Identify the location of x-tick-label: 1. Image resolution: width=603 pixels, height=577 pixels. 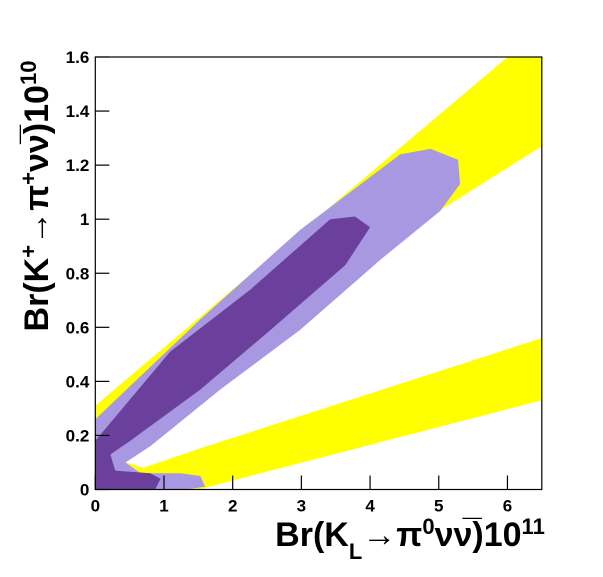
(163, 506).